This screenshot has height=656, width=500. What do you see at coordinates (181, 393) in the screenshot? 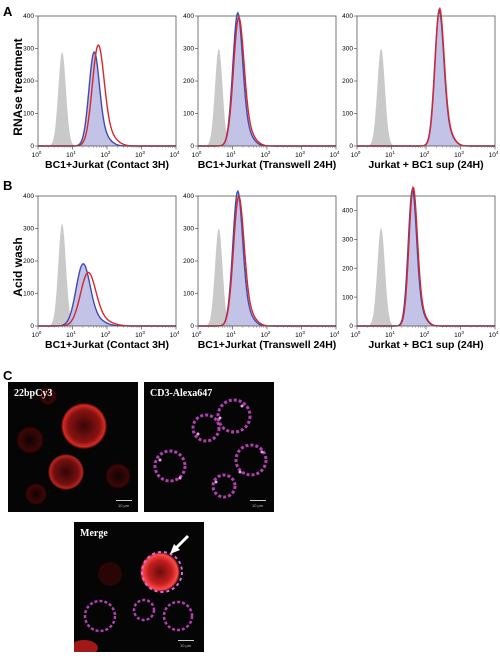
I see `micrograph-alexa-label: CD3-Alexa647` at bounding box center [181, 393].